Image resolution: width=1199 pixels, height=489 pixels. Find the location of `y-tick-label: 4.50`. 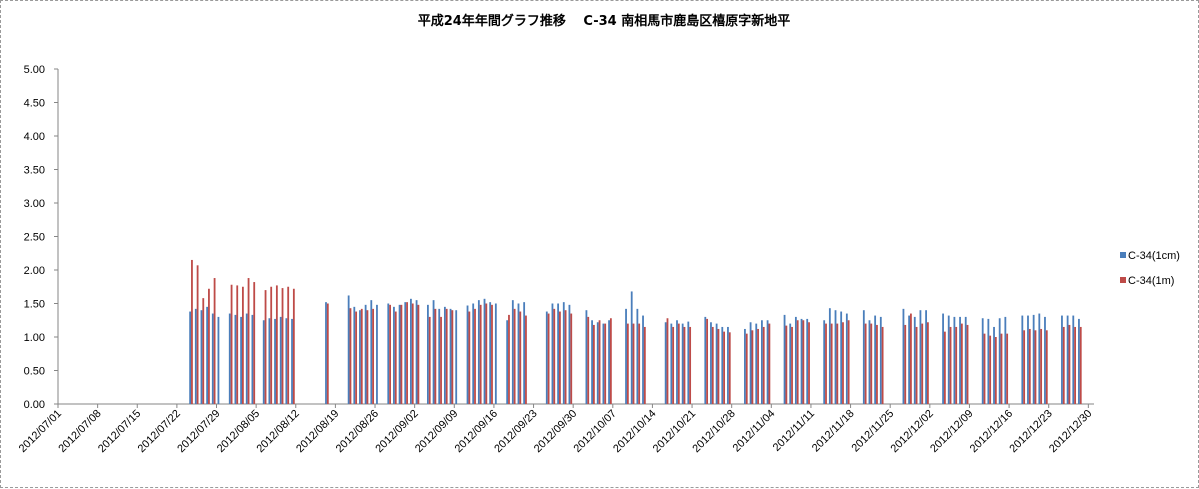

y-tick-label: 4.50 is located at coordinates (34, 104).